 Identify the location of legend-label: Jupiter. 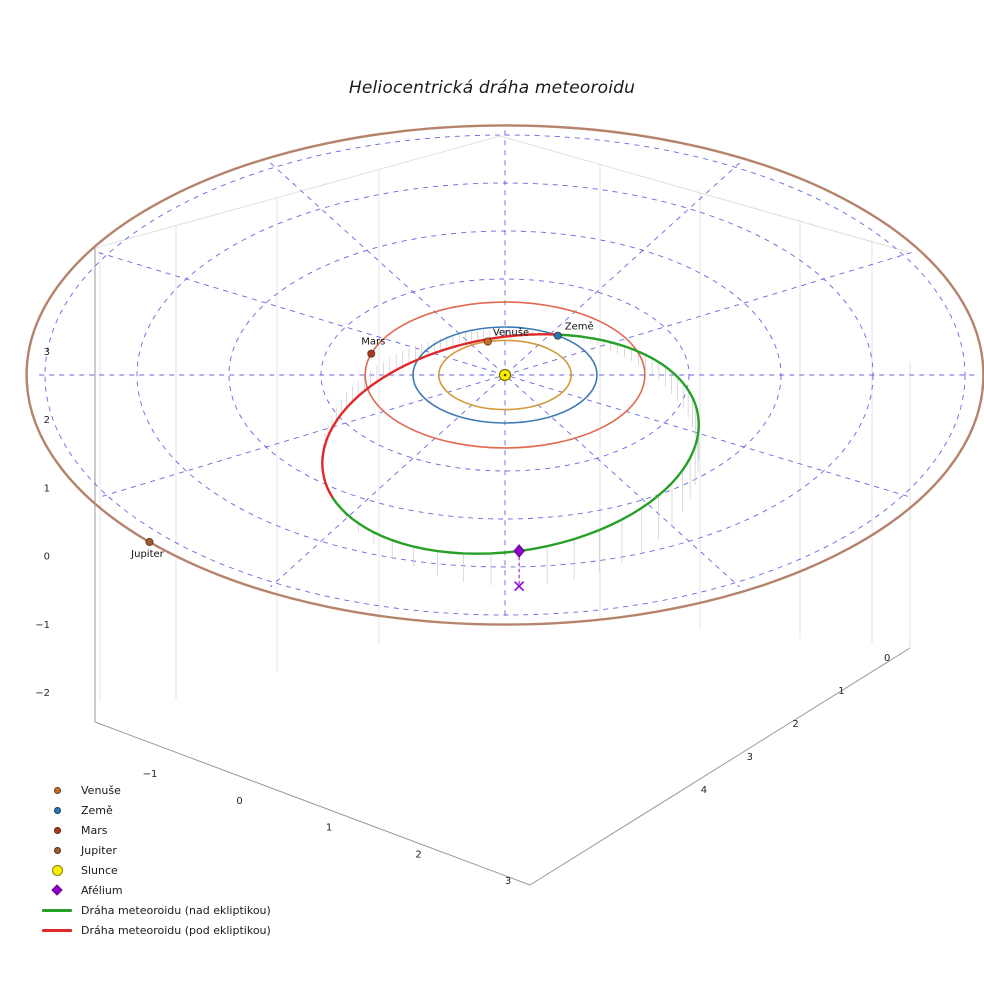
(99, 850).